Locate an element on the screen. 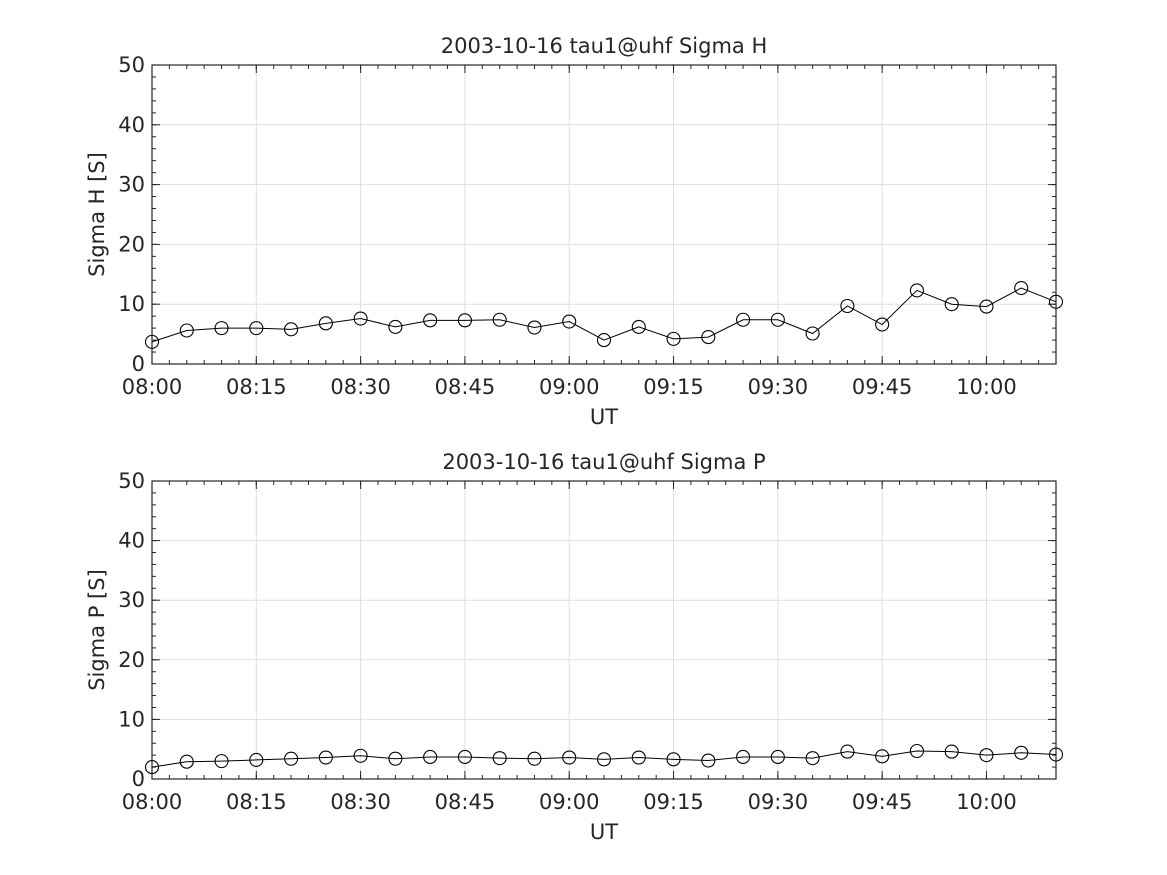 The width and height of the screenshot is (1167, 875). y-axis-label: Sigma P [S] is located at coordinates (97, 630).